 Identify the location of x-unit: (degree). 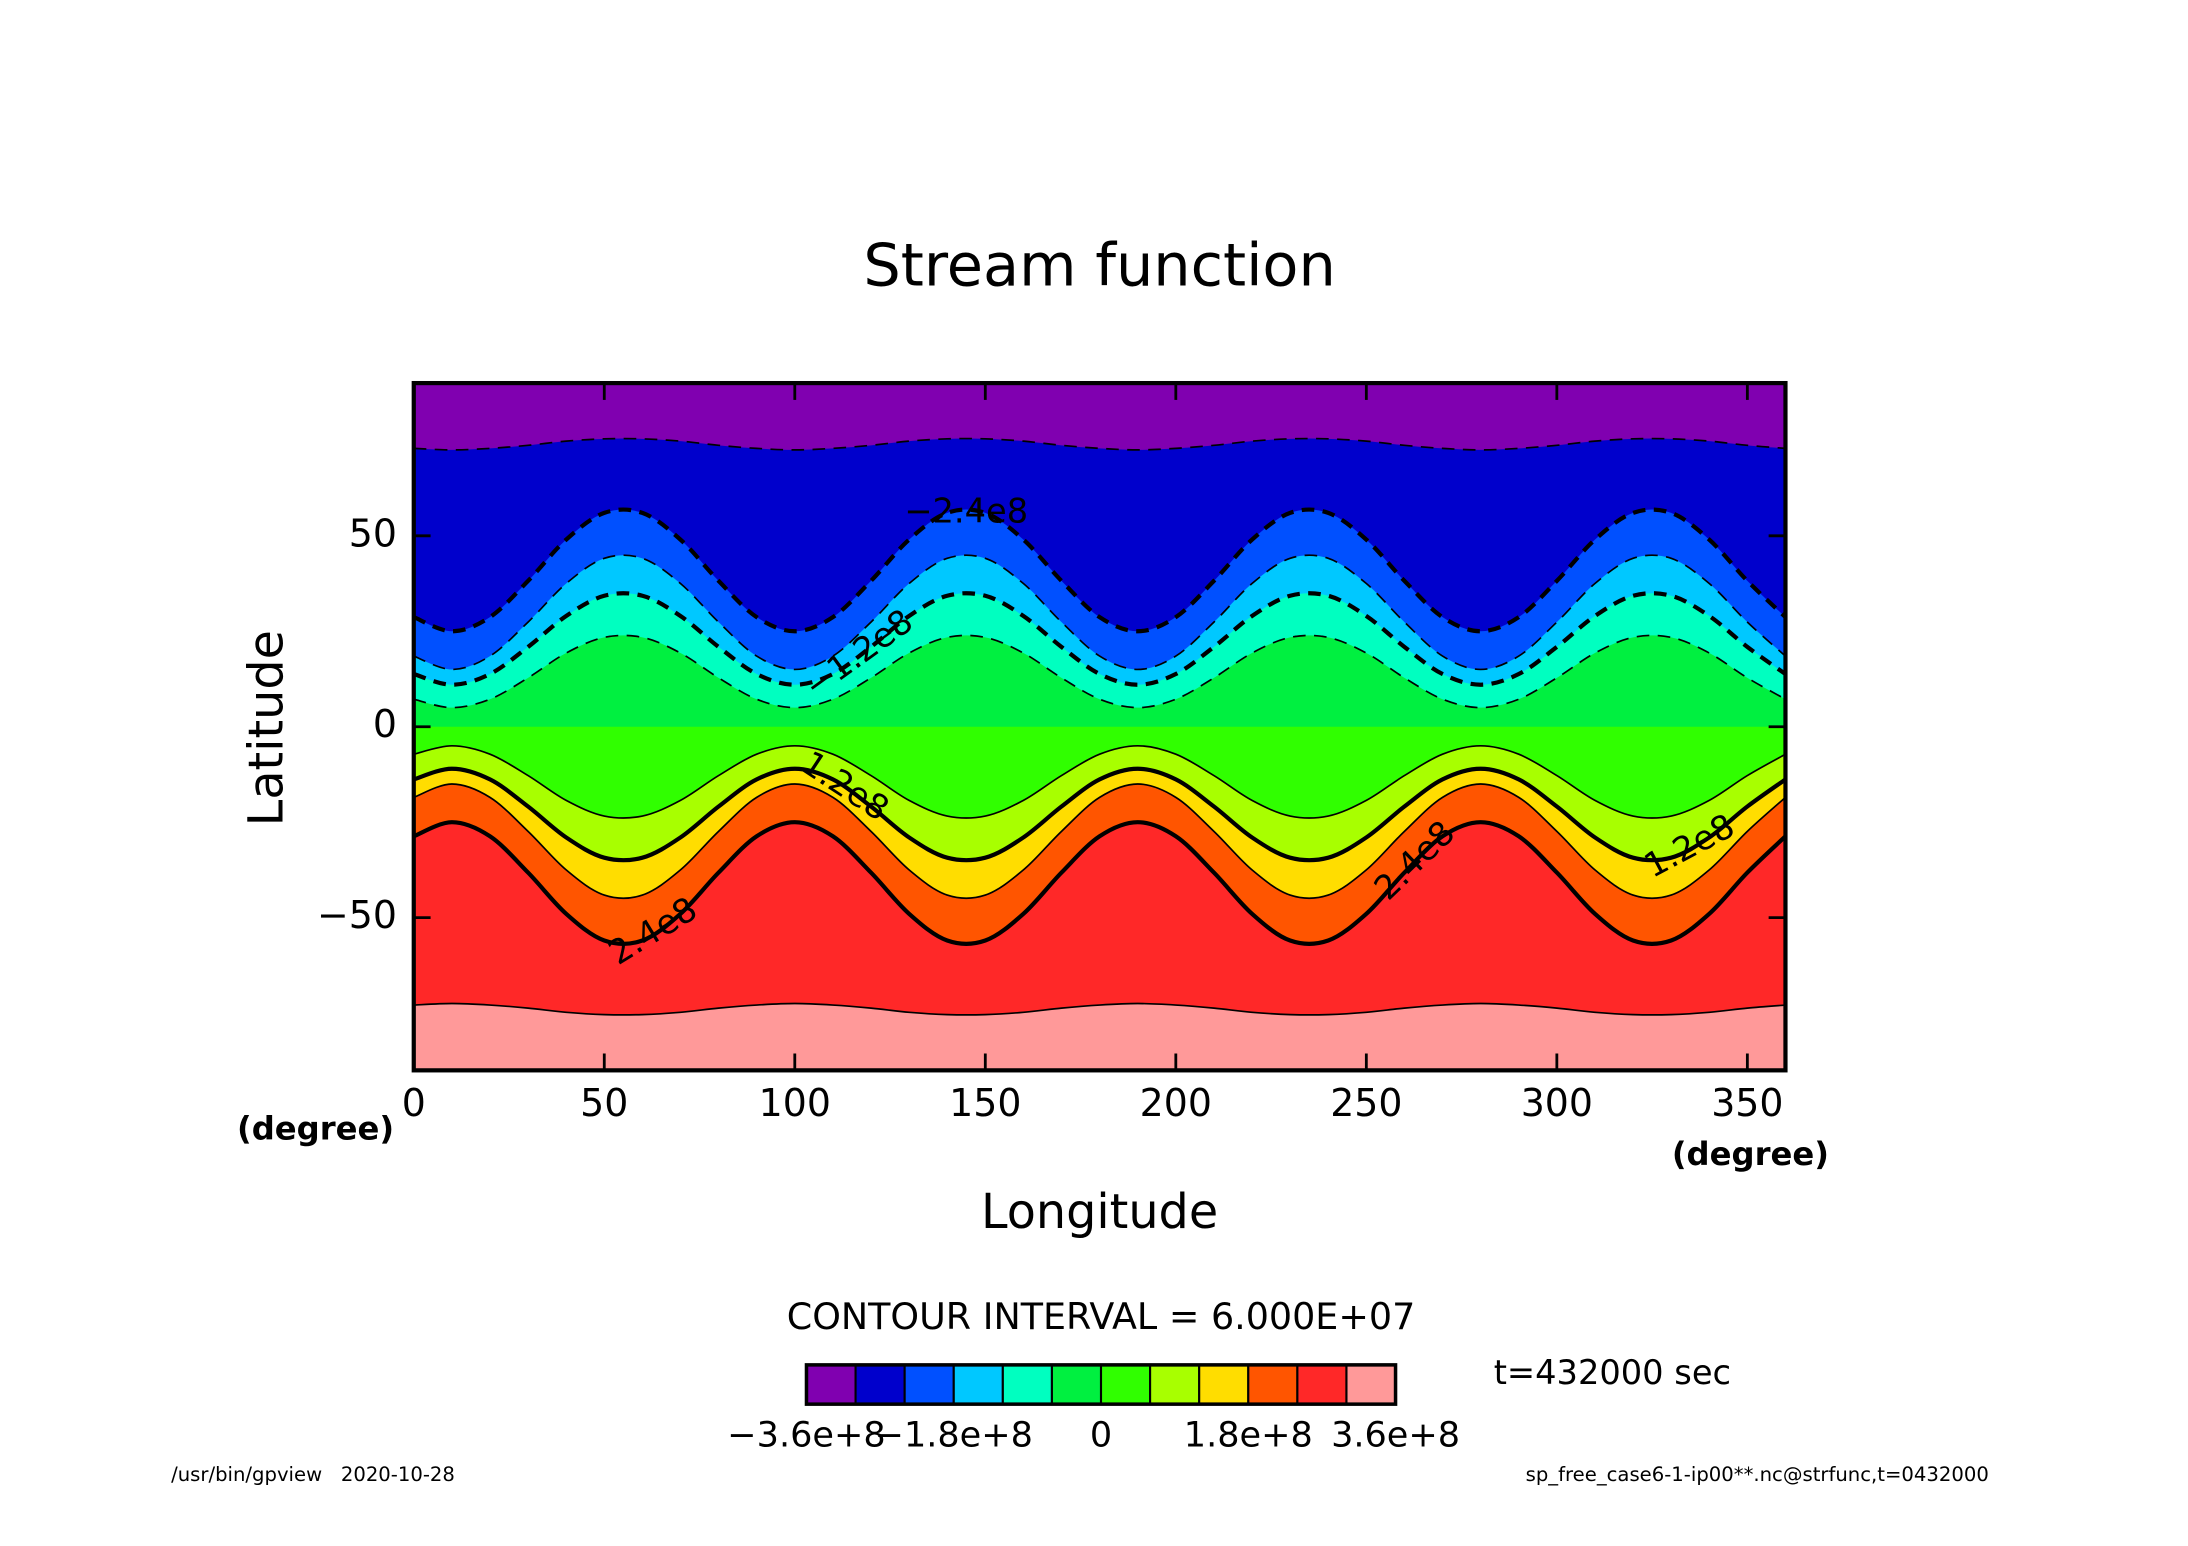
(1750, 1154).